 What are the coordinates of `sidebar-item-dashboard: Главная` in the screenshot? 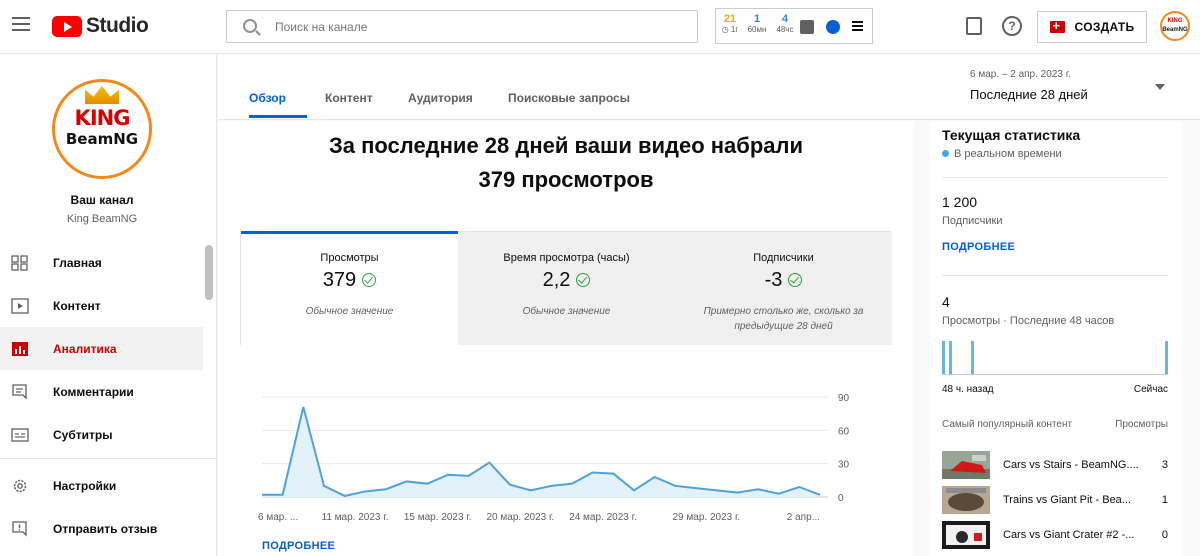 It's located at (101, 262).